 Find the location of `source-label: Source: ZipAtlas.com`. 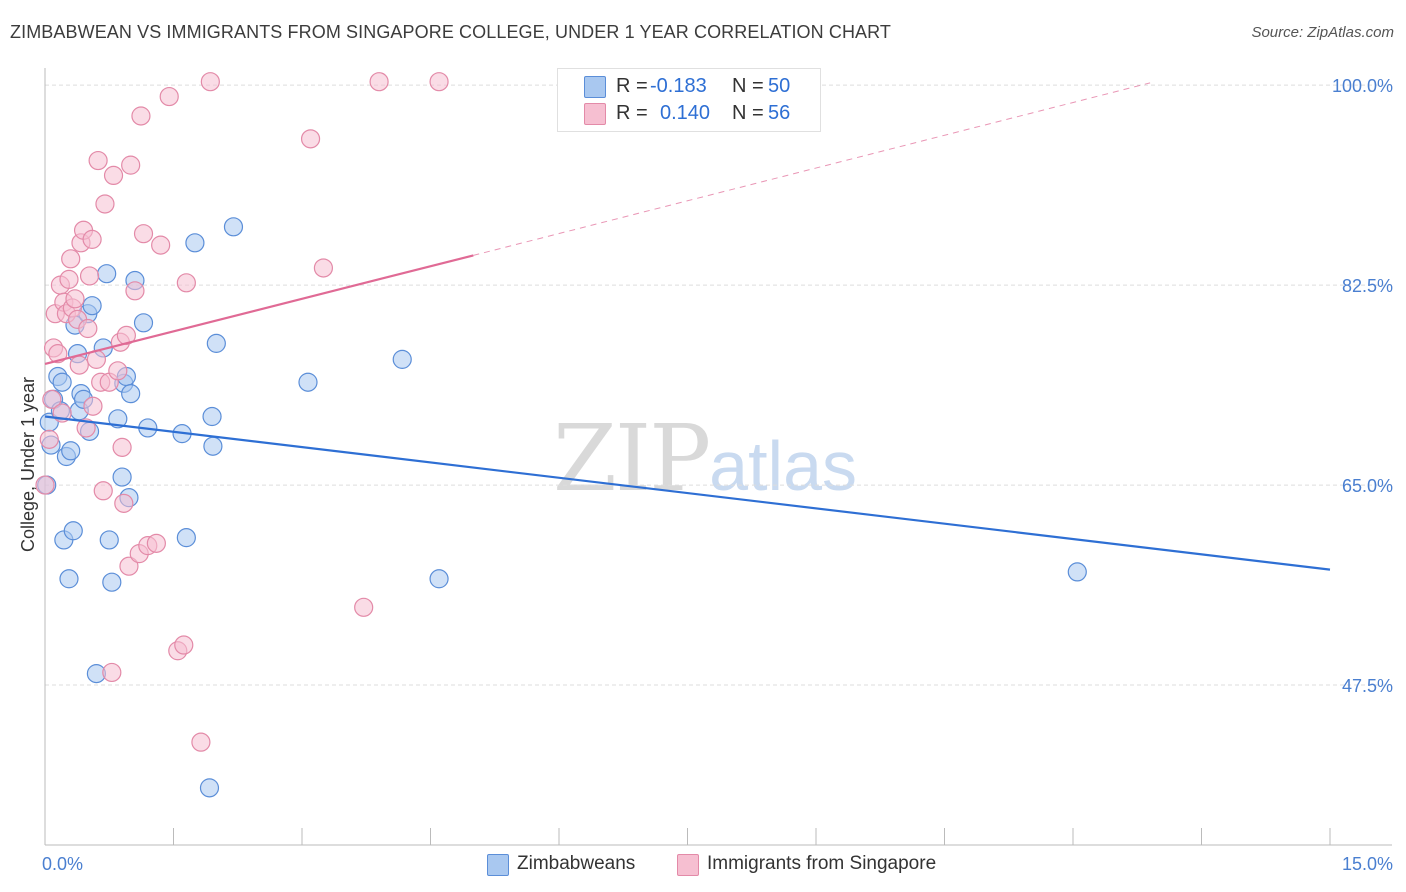

source-label: Source: ZipAtlas.com is located at coordinates (1322, 32).